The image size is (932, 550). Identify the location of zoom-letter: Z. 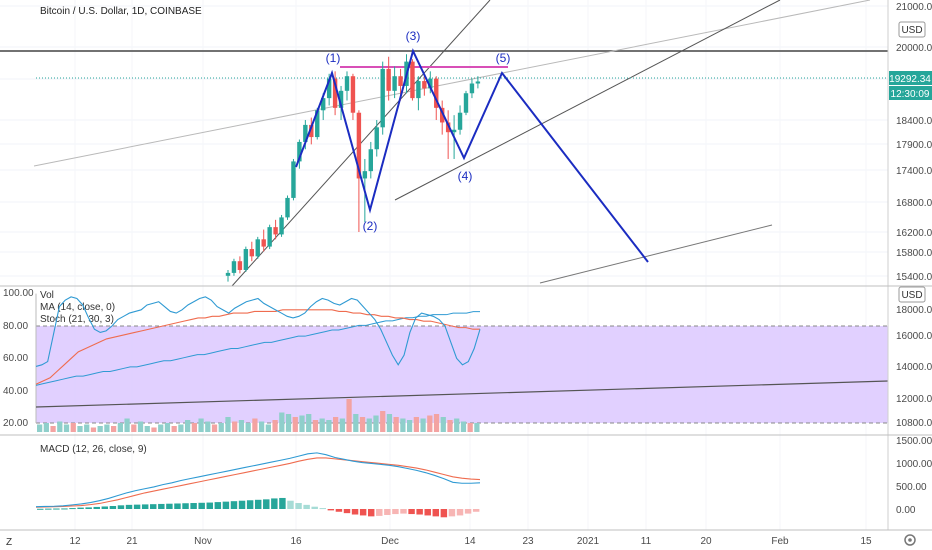
(9, 542).